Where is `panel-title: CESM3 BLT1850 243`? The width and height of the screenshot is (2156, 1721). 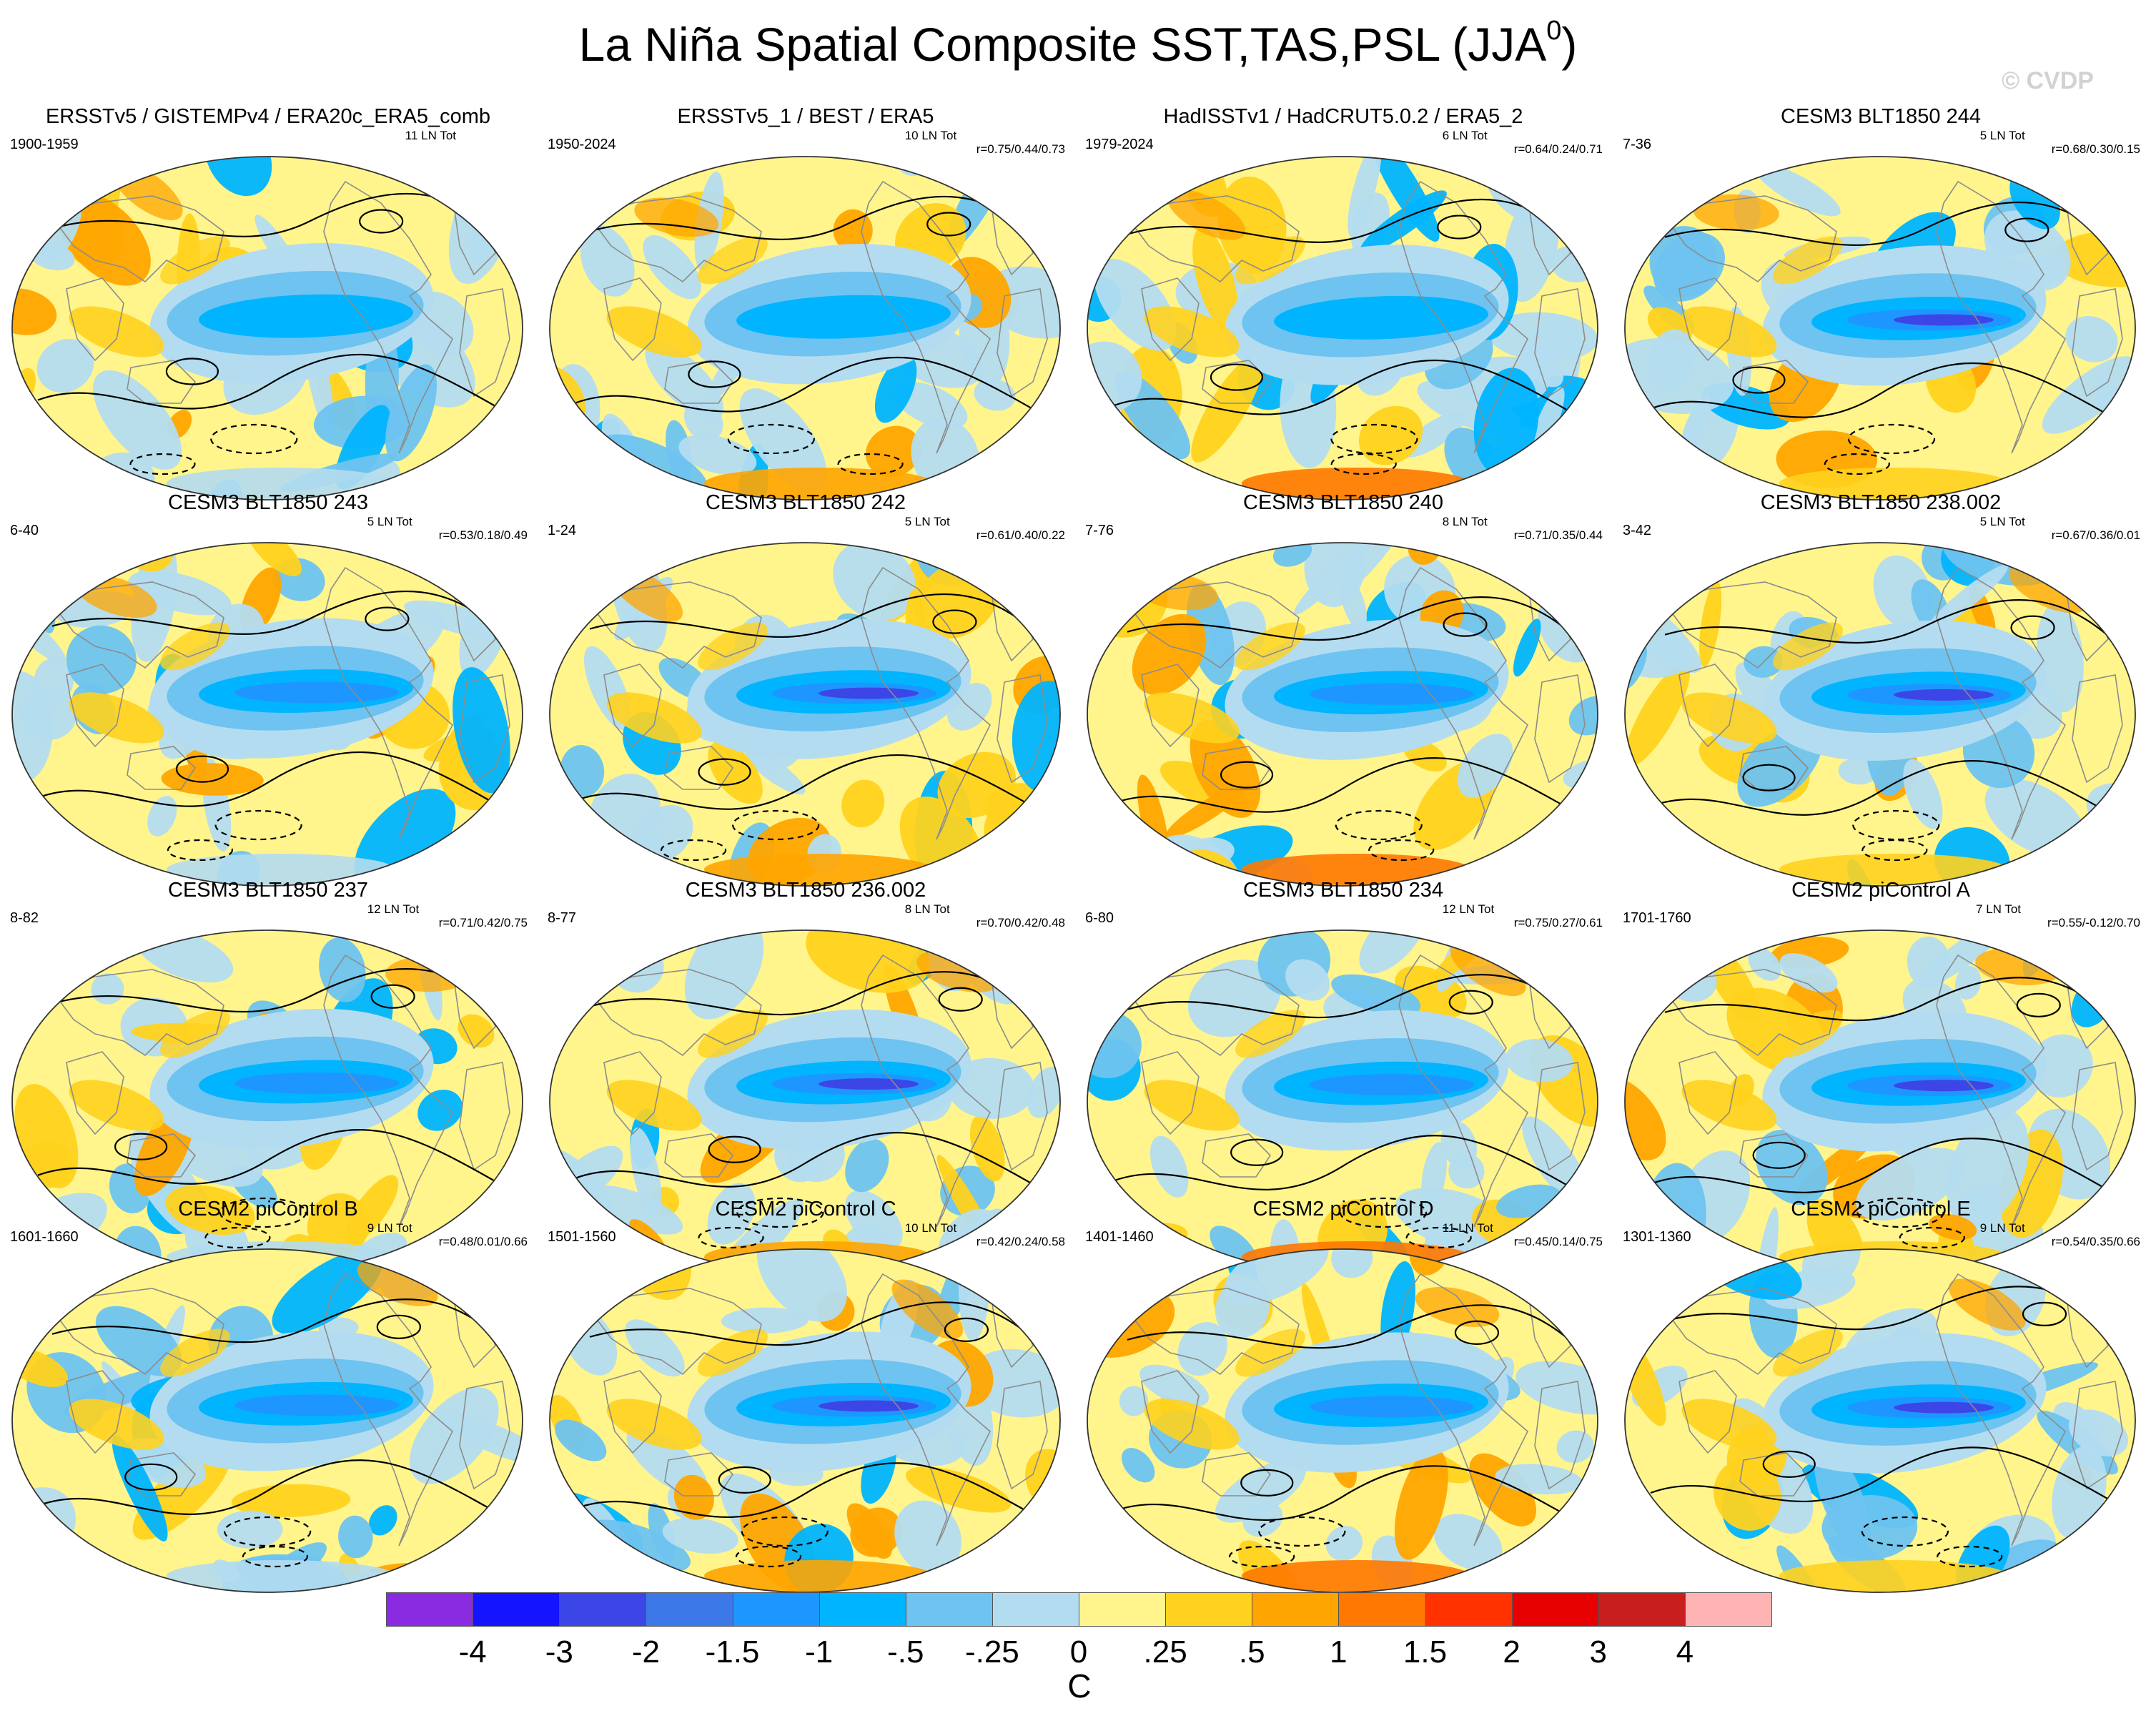
panel-title: CESM3 BLT1850 243 is located at coordinates (268, 503).